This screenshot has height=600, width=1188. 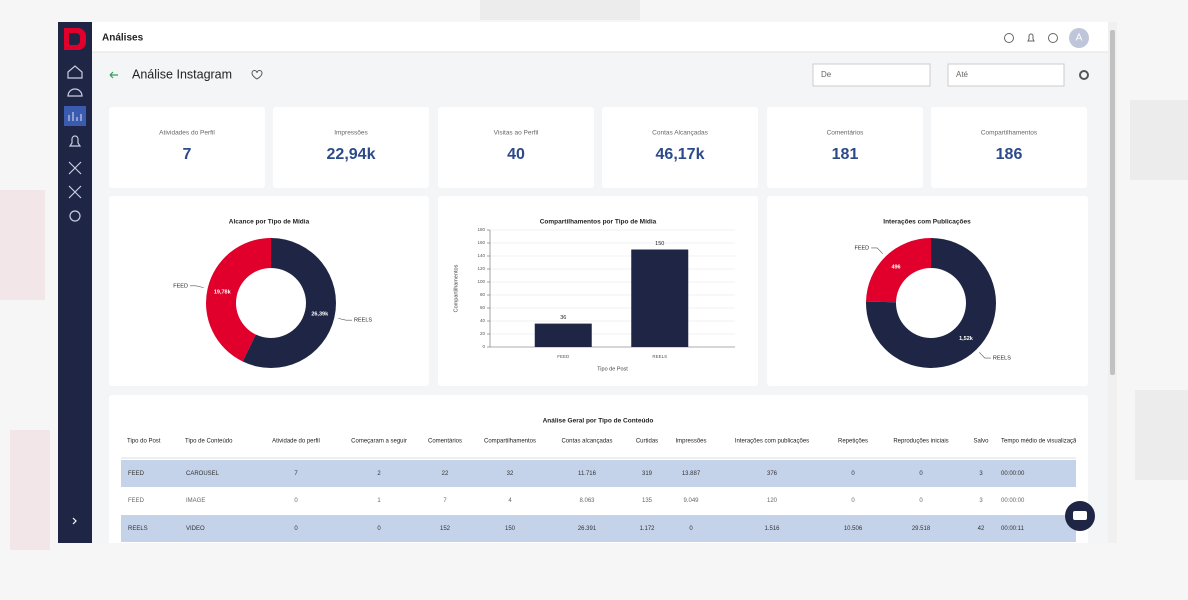 I want to click on table-cell: CAROUSEL, so click(x=203, y=474).